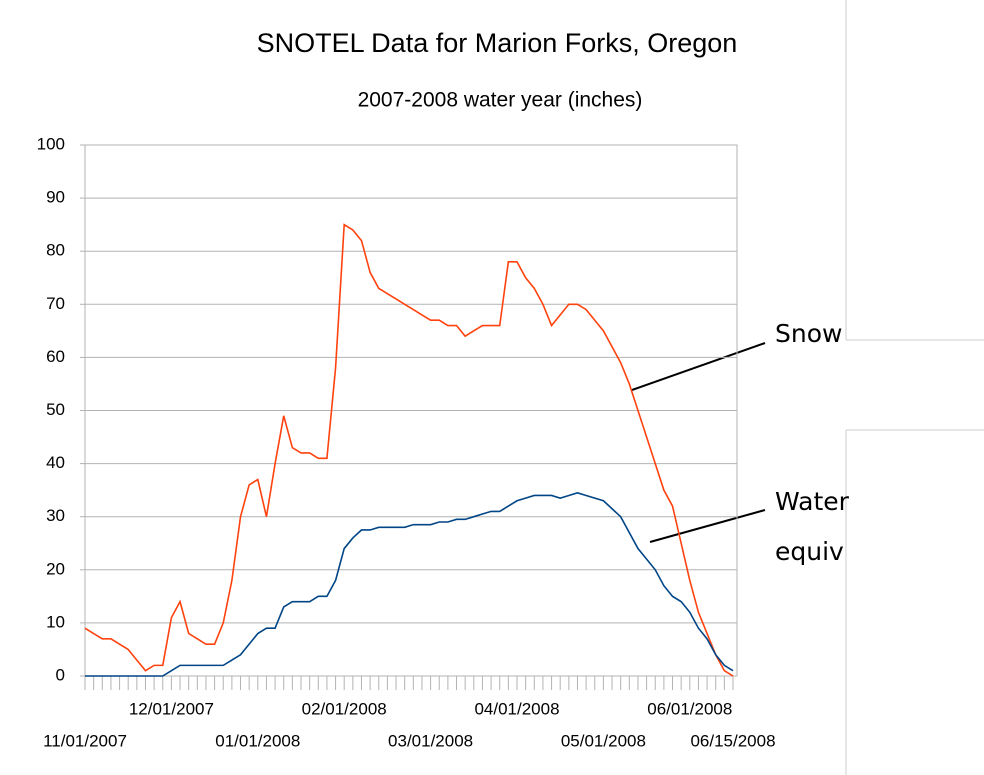  What do you see at coordinates (809, 551) in the screenshot?
I see `annotation: equiv` at bounding box center [809, 551].